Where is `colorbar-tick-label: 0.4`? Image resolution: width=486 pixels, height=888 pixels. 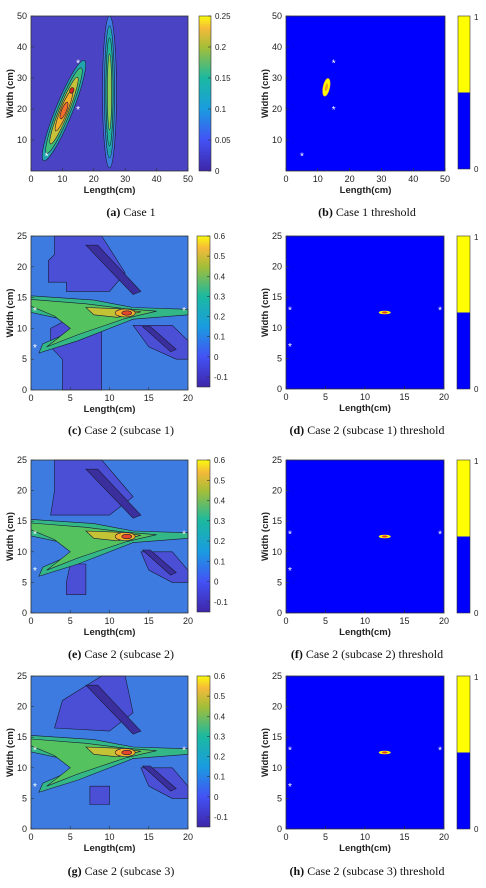 colorbar-tick-label: 0.4 is located at coordinates (220, 501).